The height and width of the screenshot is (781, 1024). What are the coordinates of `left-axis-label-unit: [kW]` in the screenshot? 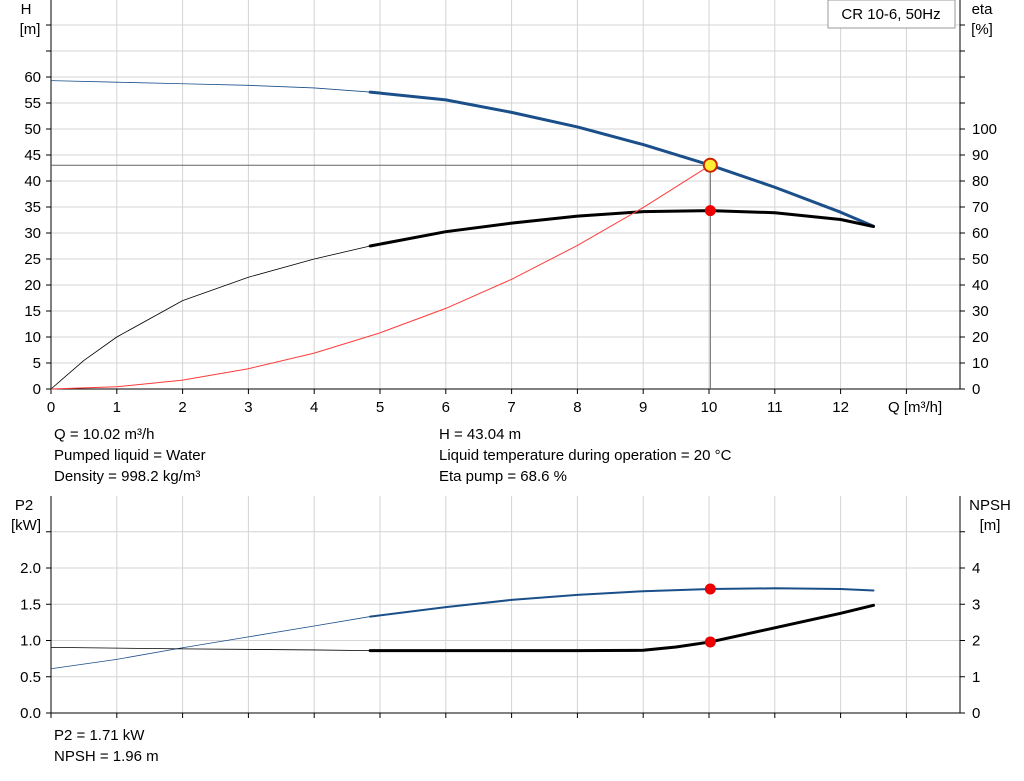 It's located at (26, 525).